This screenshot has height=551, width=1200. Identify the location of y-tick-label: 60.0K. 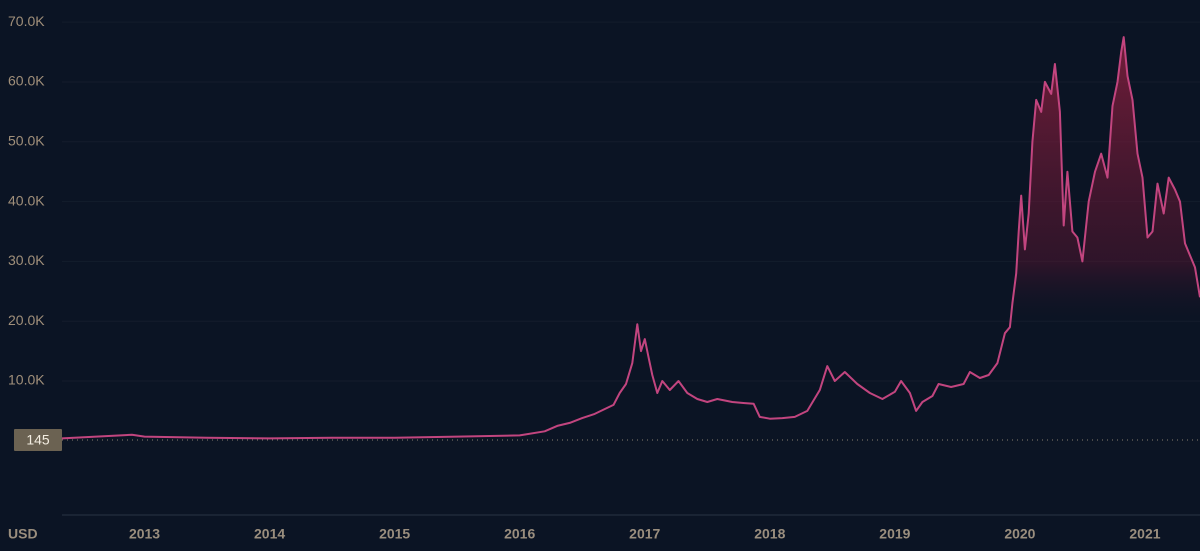
(26, 81).